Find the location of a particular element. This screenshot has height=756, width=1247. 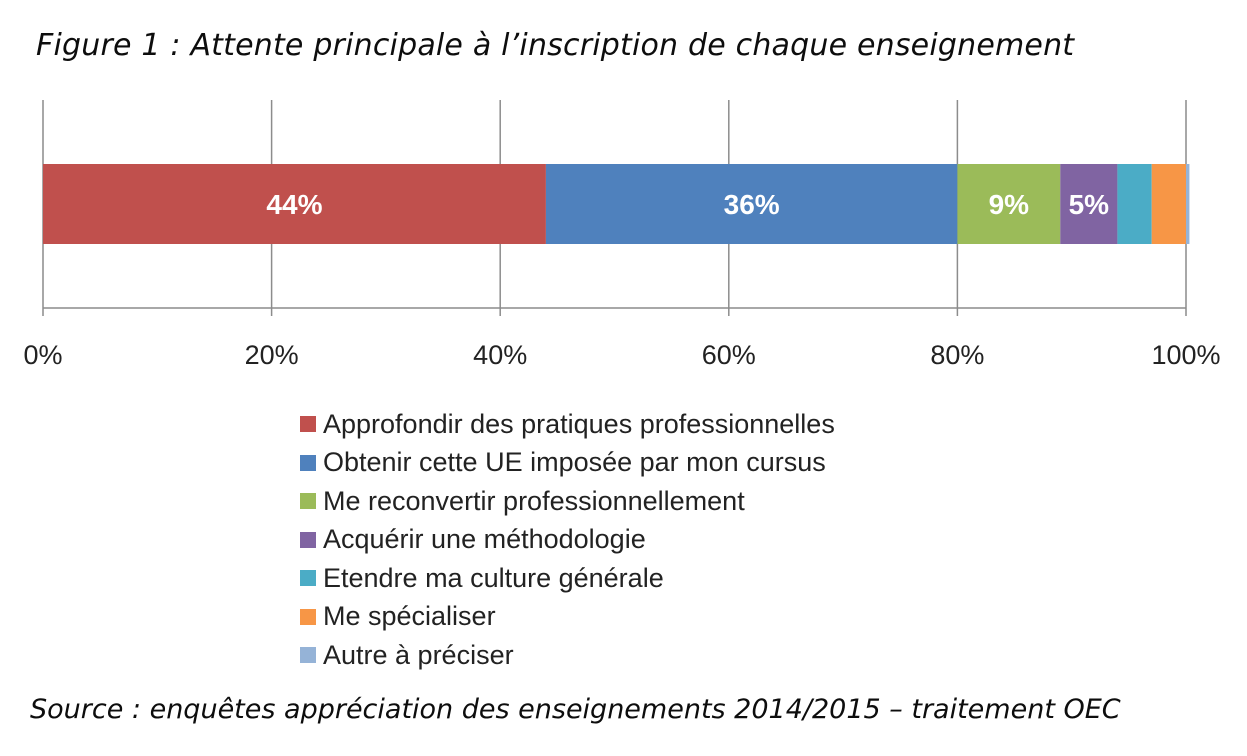

legend-item: Me reconvertir professionnellement is located at coordinates (567, 501).